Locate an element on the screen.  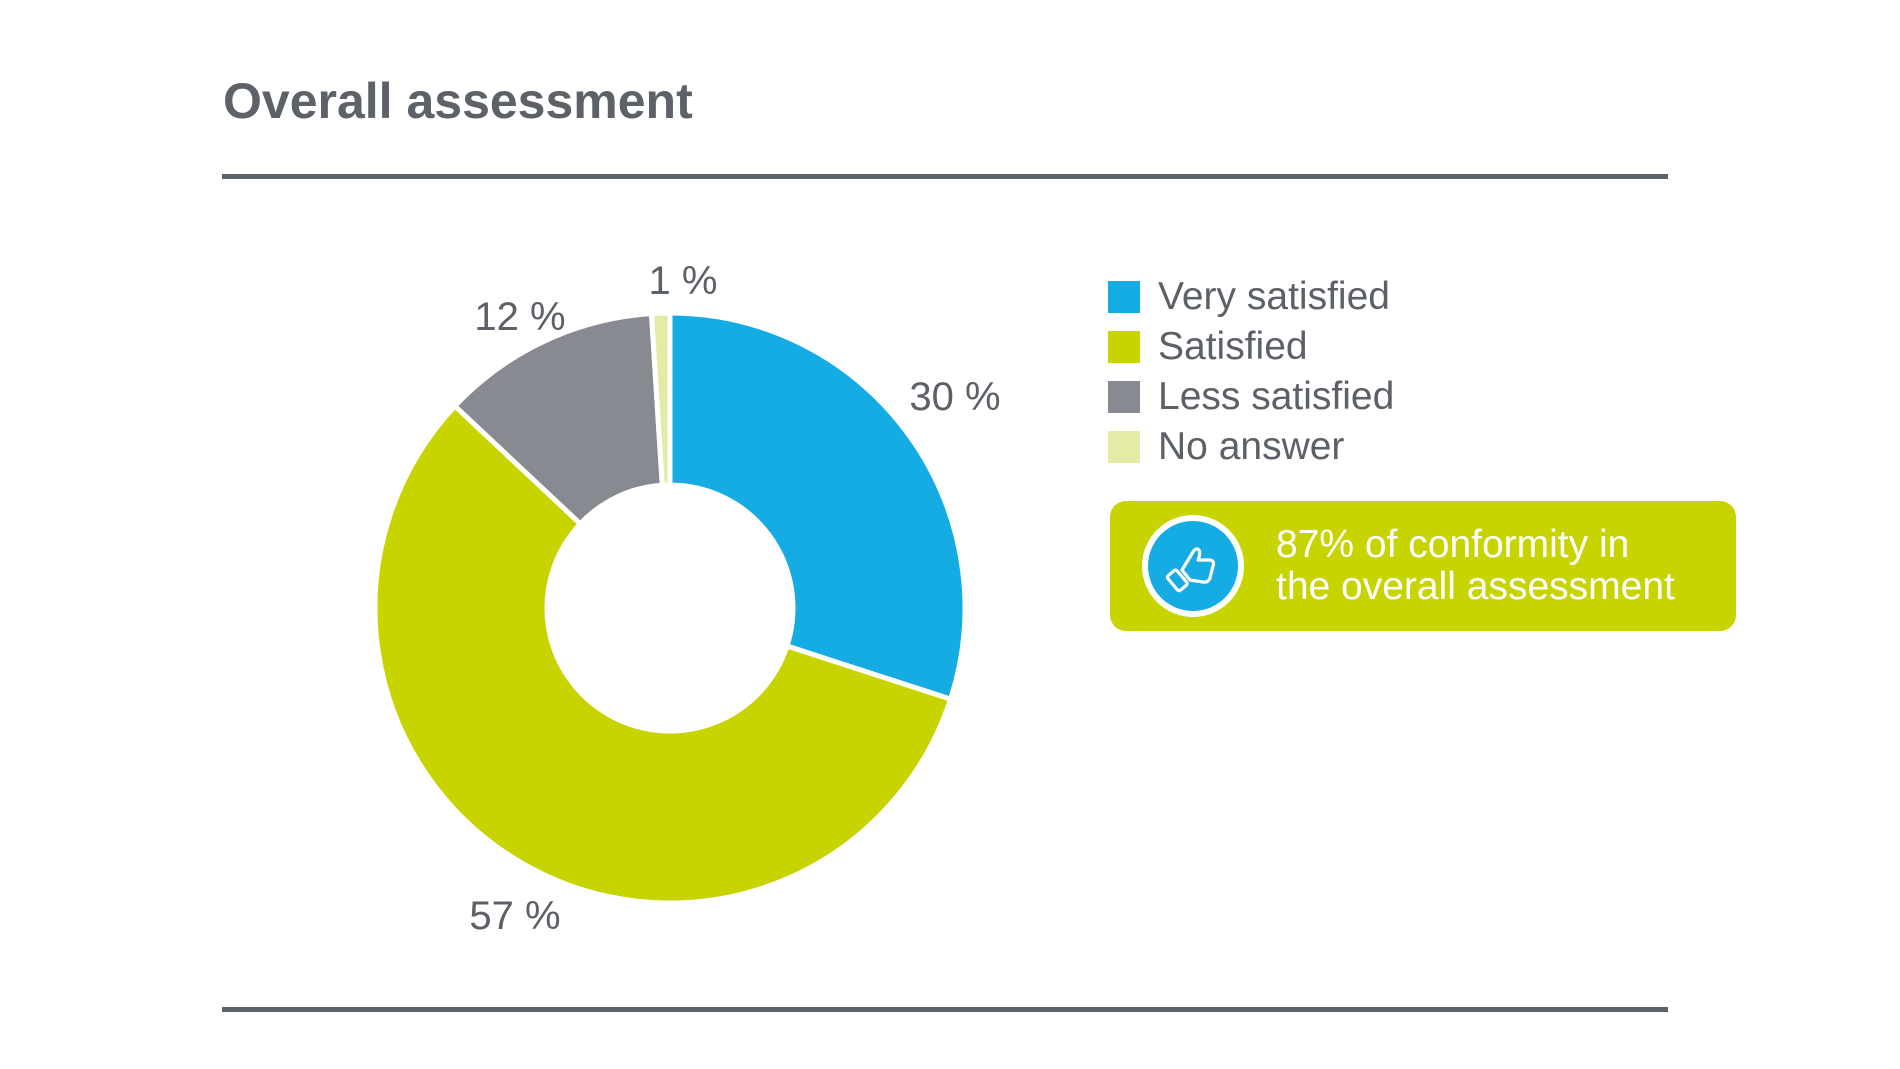
legend-item-very-satisfied: Very satisfied is located at coordinates (1251, 297).